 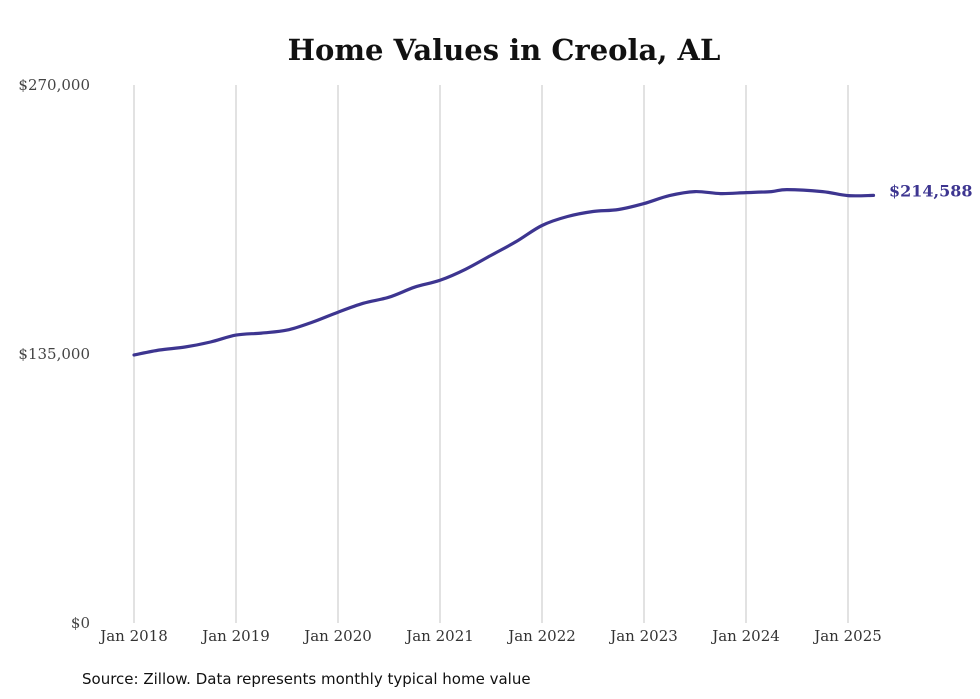 What do you see at coordinates (80, 623) in the screenshot?
I see `y-tick-label: $0` at bounding box center [80, 623].